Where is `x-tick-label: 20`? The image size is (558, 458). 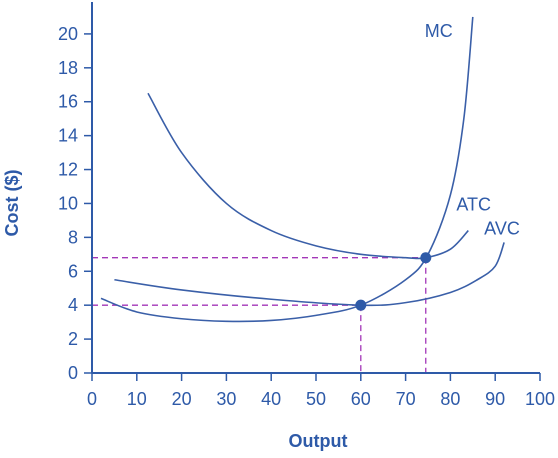
x-tick-label: 20 is located at coordinates (182, 399).